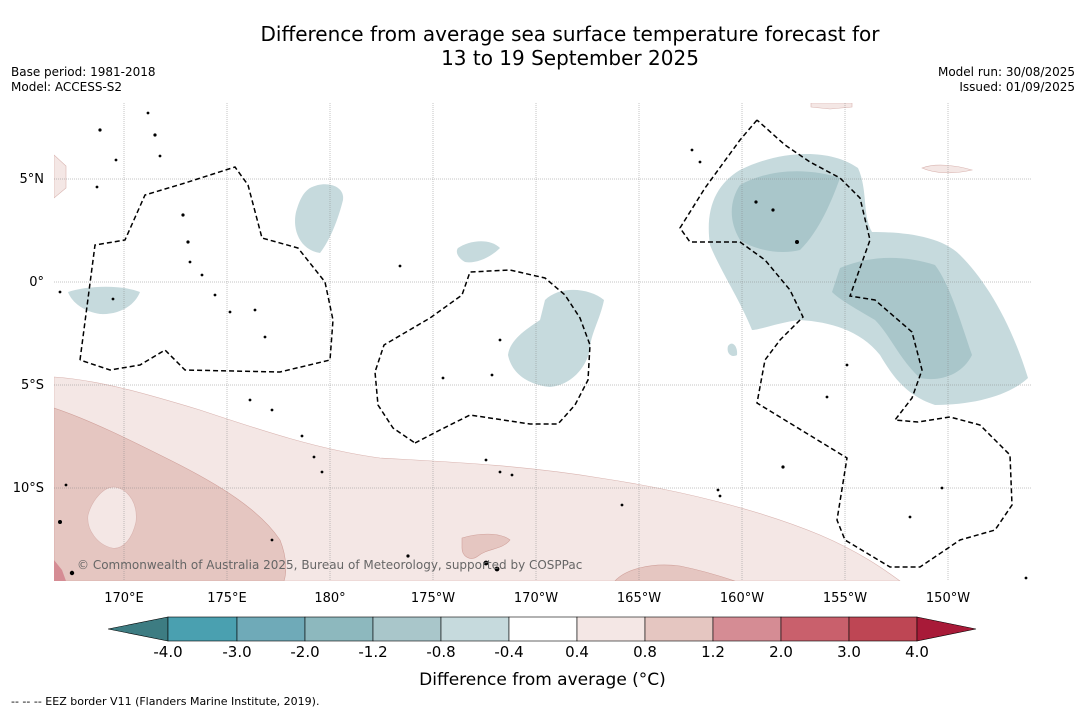  I want to click on colorbar-tick-label: -0.4, so click(509, 652).